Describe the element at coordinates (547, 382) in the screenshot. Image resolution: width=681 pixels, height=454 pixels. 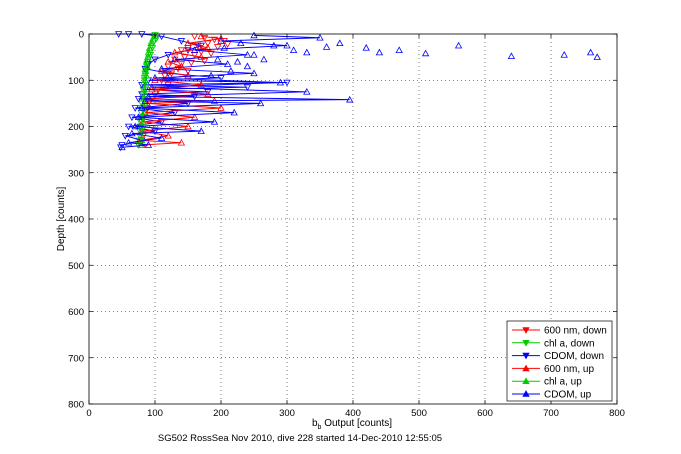
I see `legend-item: chl a, up` at that location.